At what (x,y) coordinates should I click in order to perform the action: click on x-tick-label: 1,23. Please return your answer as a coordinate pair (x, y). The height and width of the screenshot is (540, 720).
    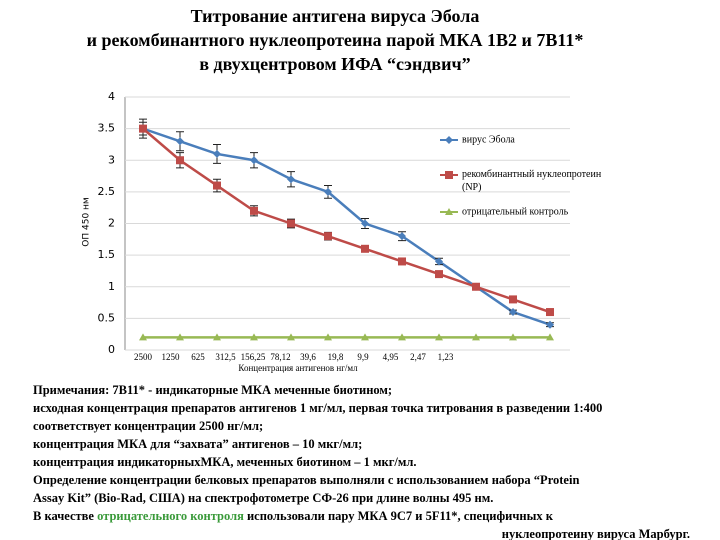
    Looking at the image, I should click on (446, 357).